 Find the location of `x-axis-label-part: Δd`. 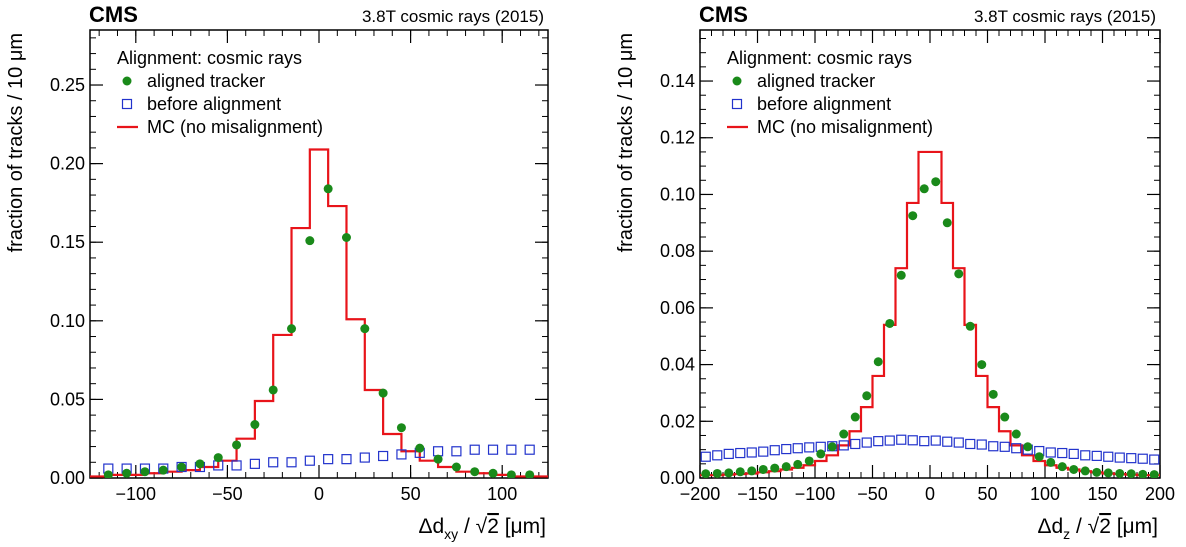

x-axis-label-part: Δd is located at coordinates (431, 526).